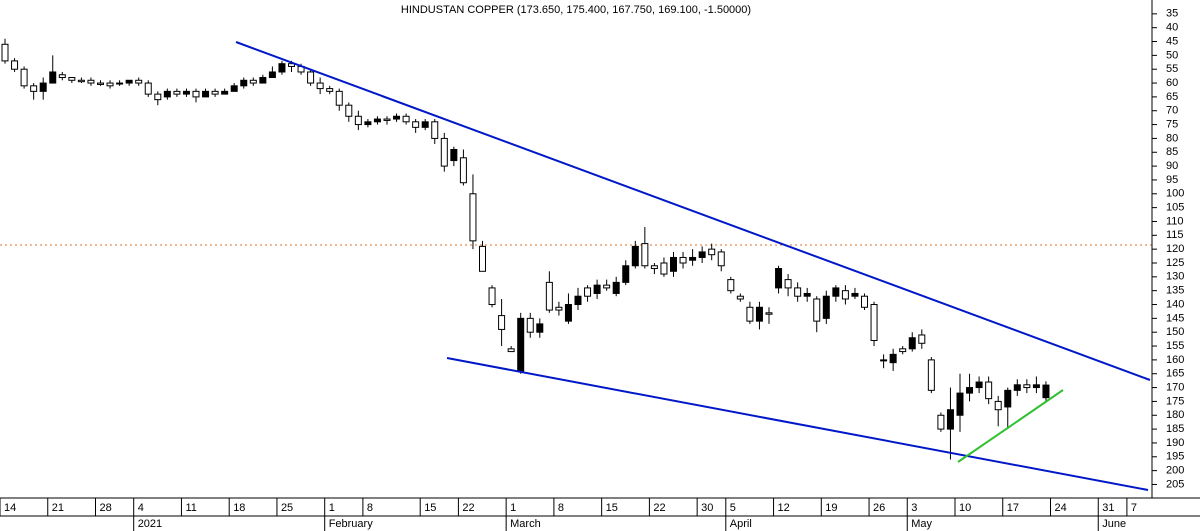  I want to click on support-trendline, so click(1010, 426).